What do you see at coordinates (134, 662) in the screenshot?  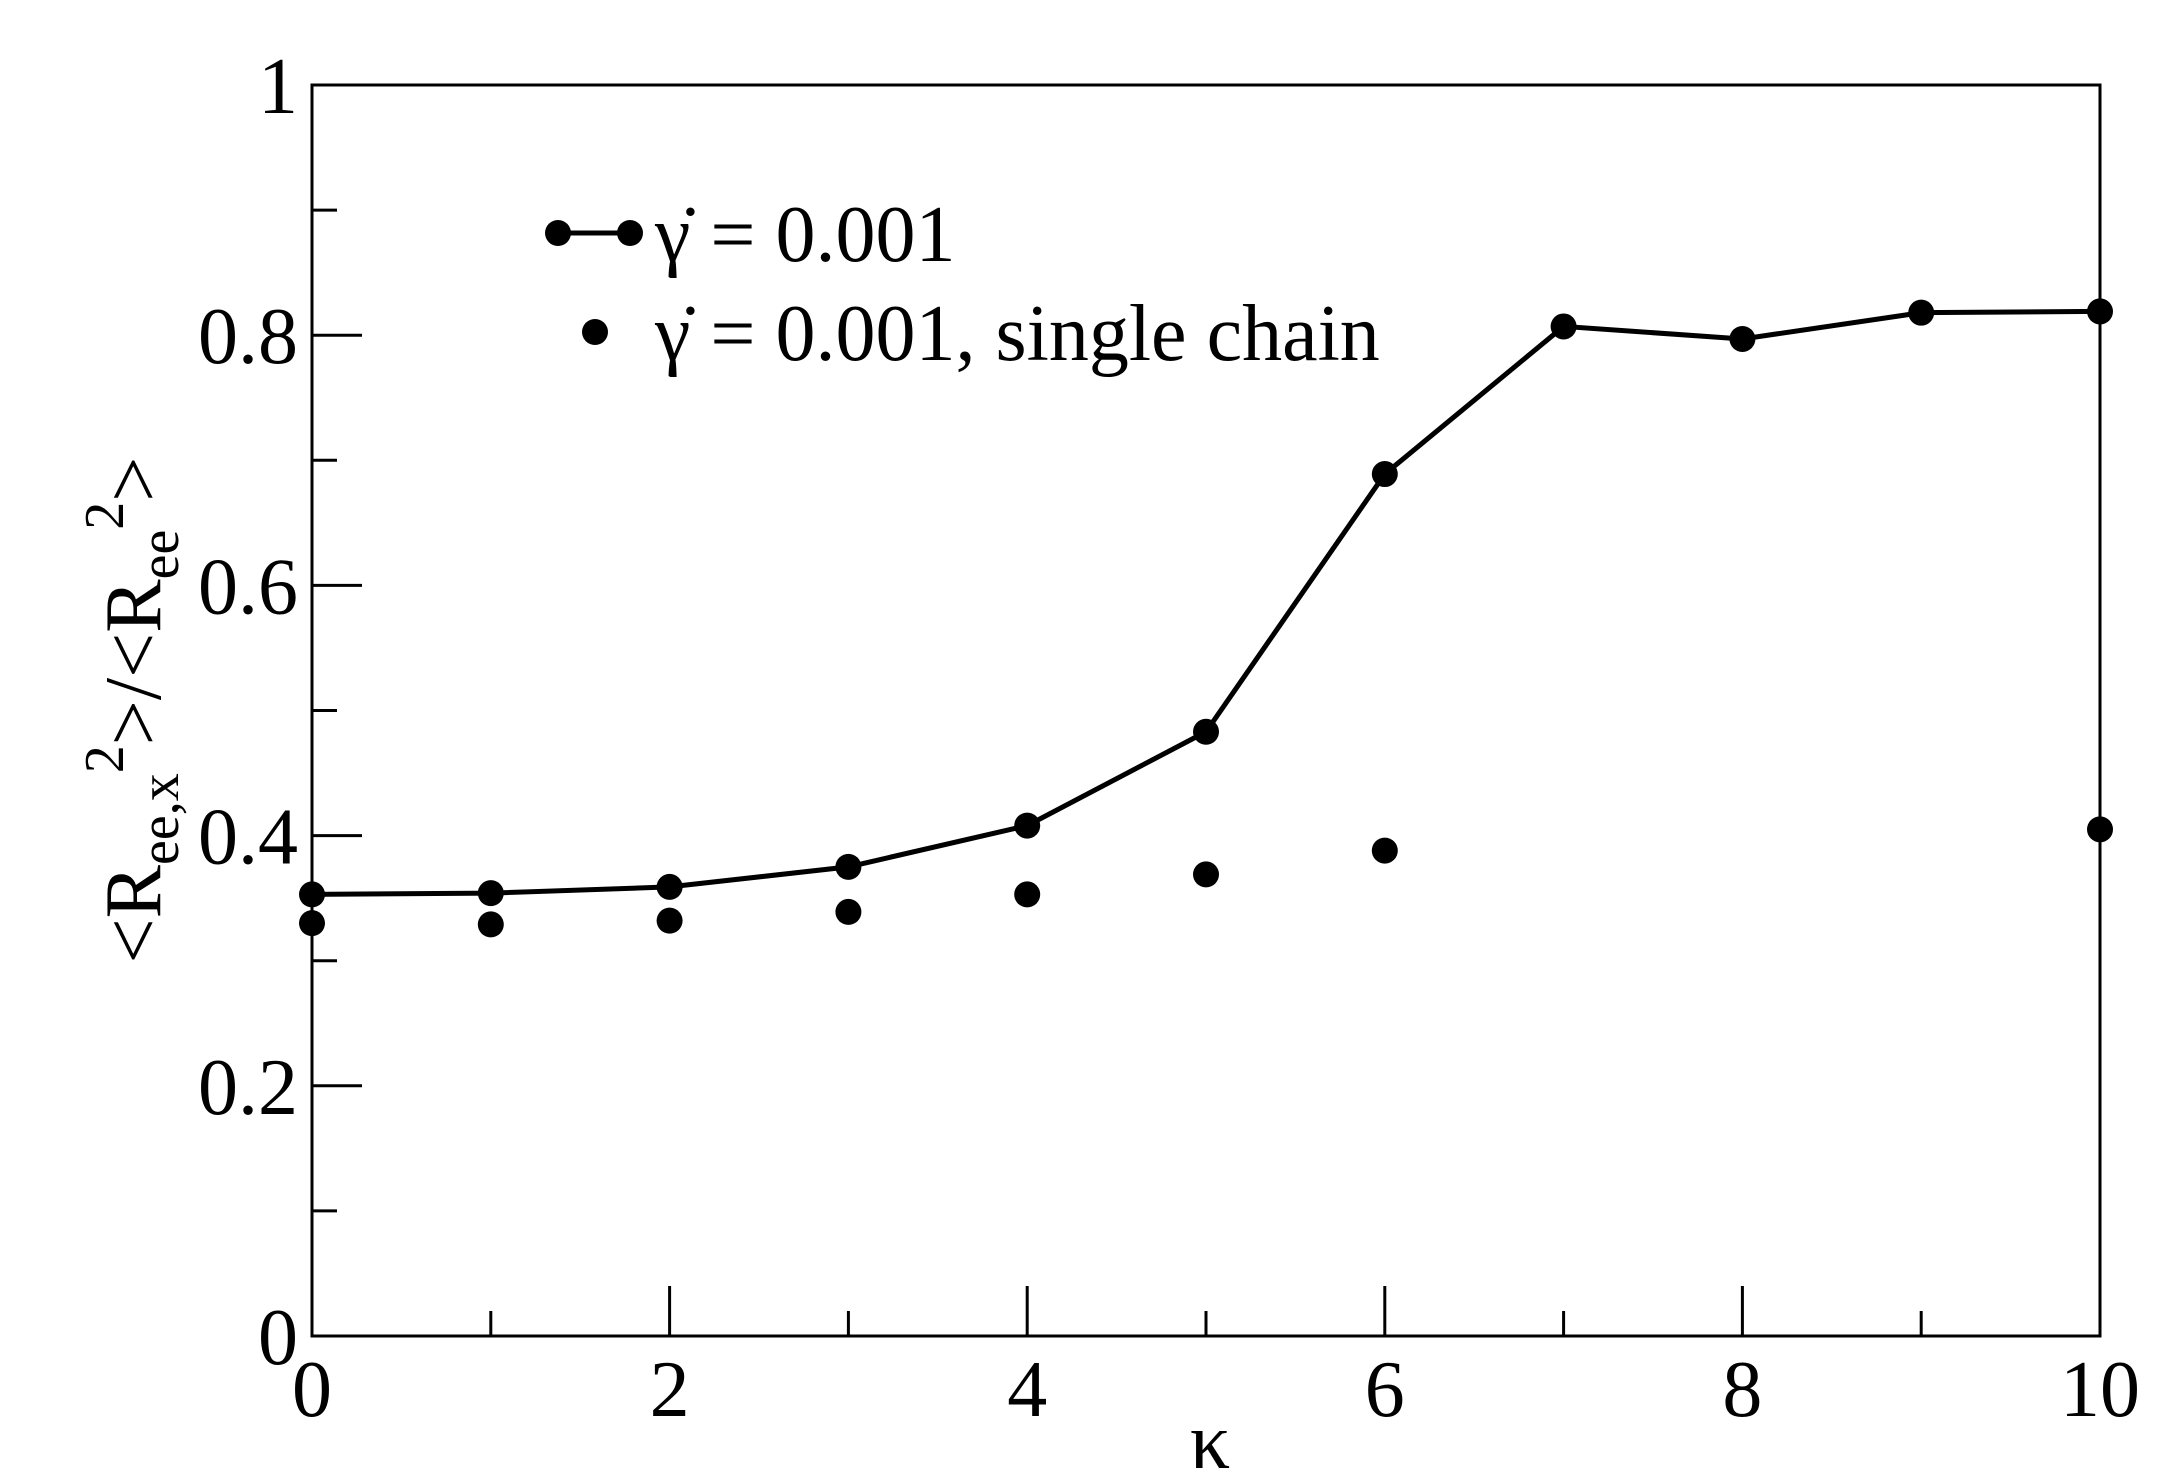 I see `ylabel-part: >/<R` at bounding box center [134, 662].